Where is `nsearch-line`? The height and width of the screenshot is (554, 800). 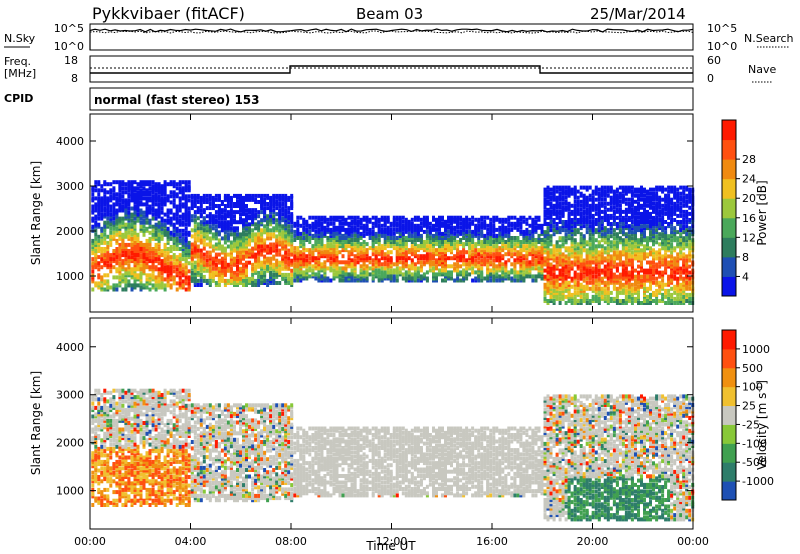 nsearch-line is located at coordinates (391, 32).